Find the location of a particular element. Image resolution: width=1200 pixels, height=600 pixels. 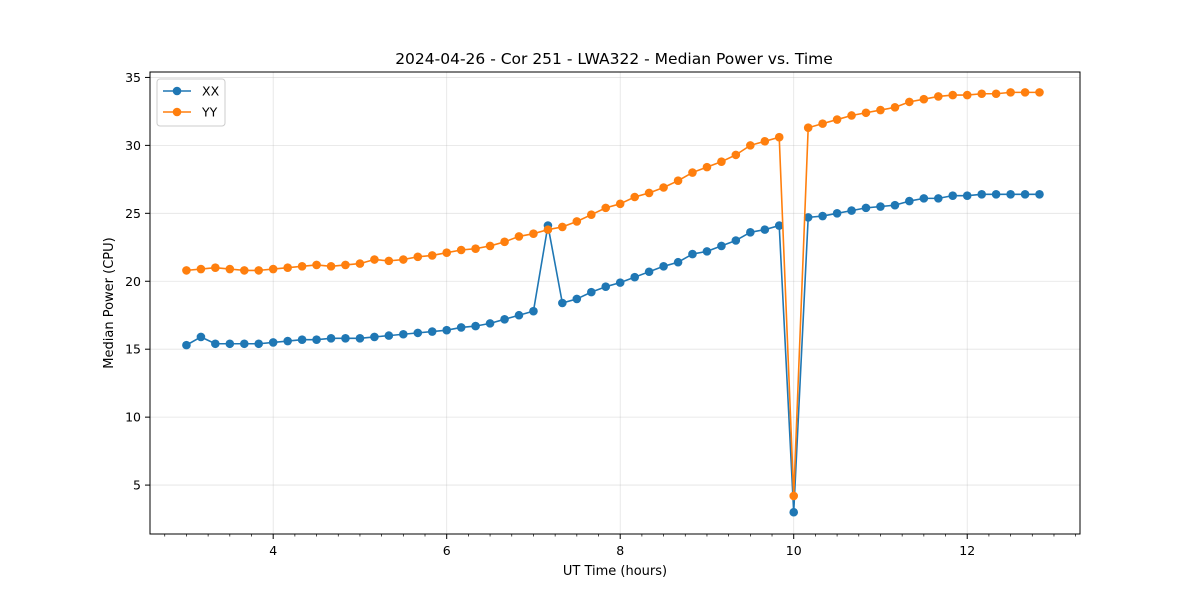

y-tick-label: 35 is located at coordinates (133, 77).